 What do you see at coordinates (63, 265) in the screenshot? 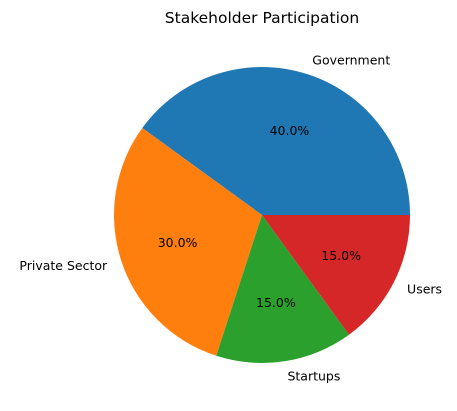
I see `category-label-private-sector: Private Sector` at bounding box center [63, 265].